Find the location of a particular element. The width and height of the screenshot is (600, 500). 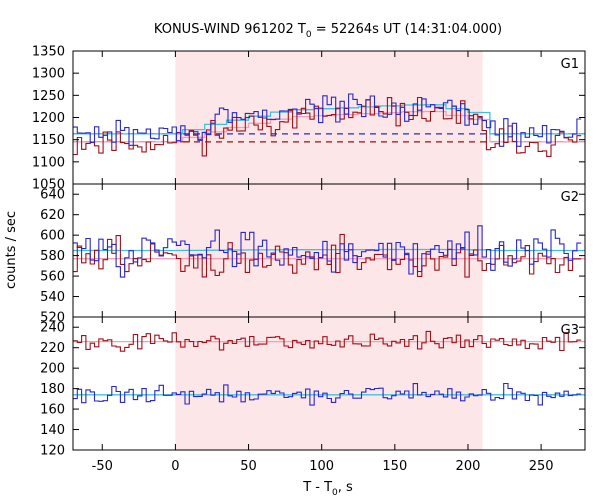

y-tick-label: 1050 is located at coordinates (48, 185).